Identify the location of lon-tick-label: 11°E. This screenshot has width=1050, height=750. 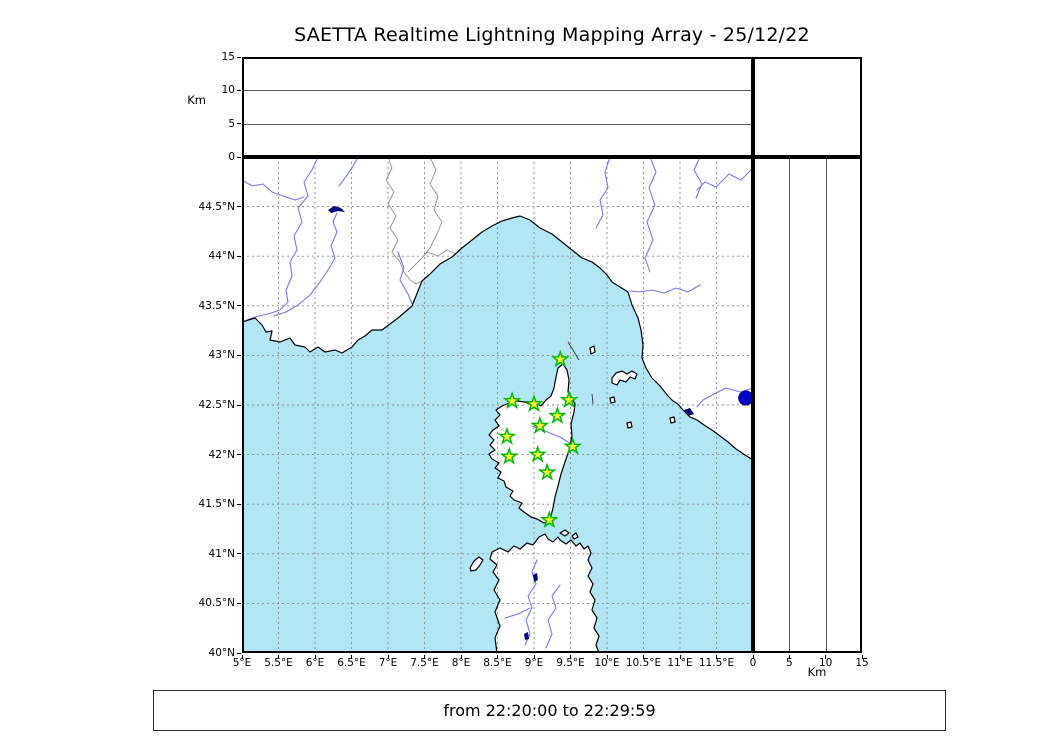
(680, 663).